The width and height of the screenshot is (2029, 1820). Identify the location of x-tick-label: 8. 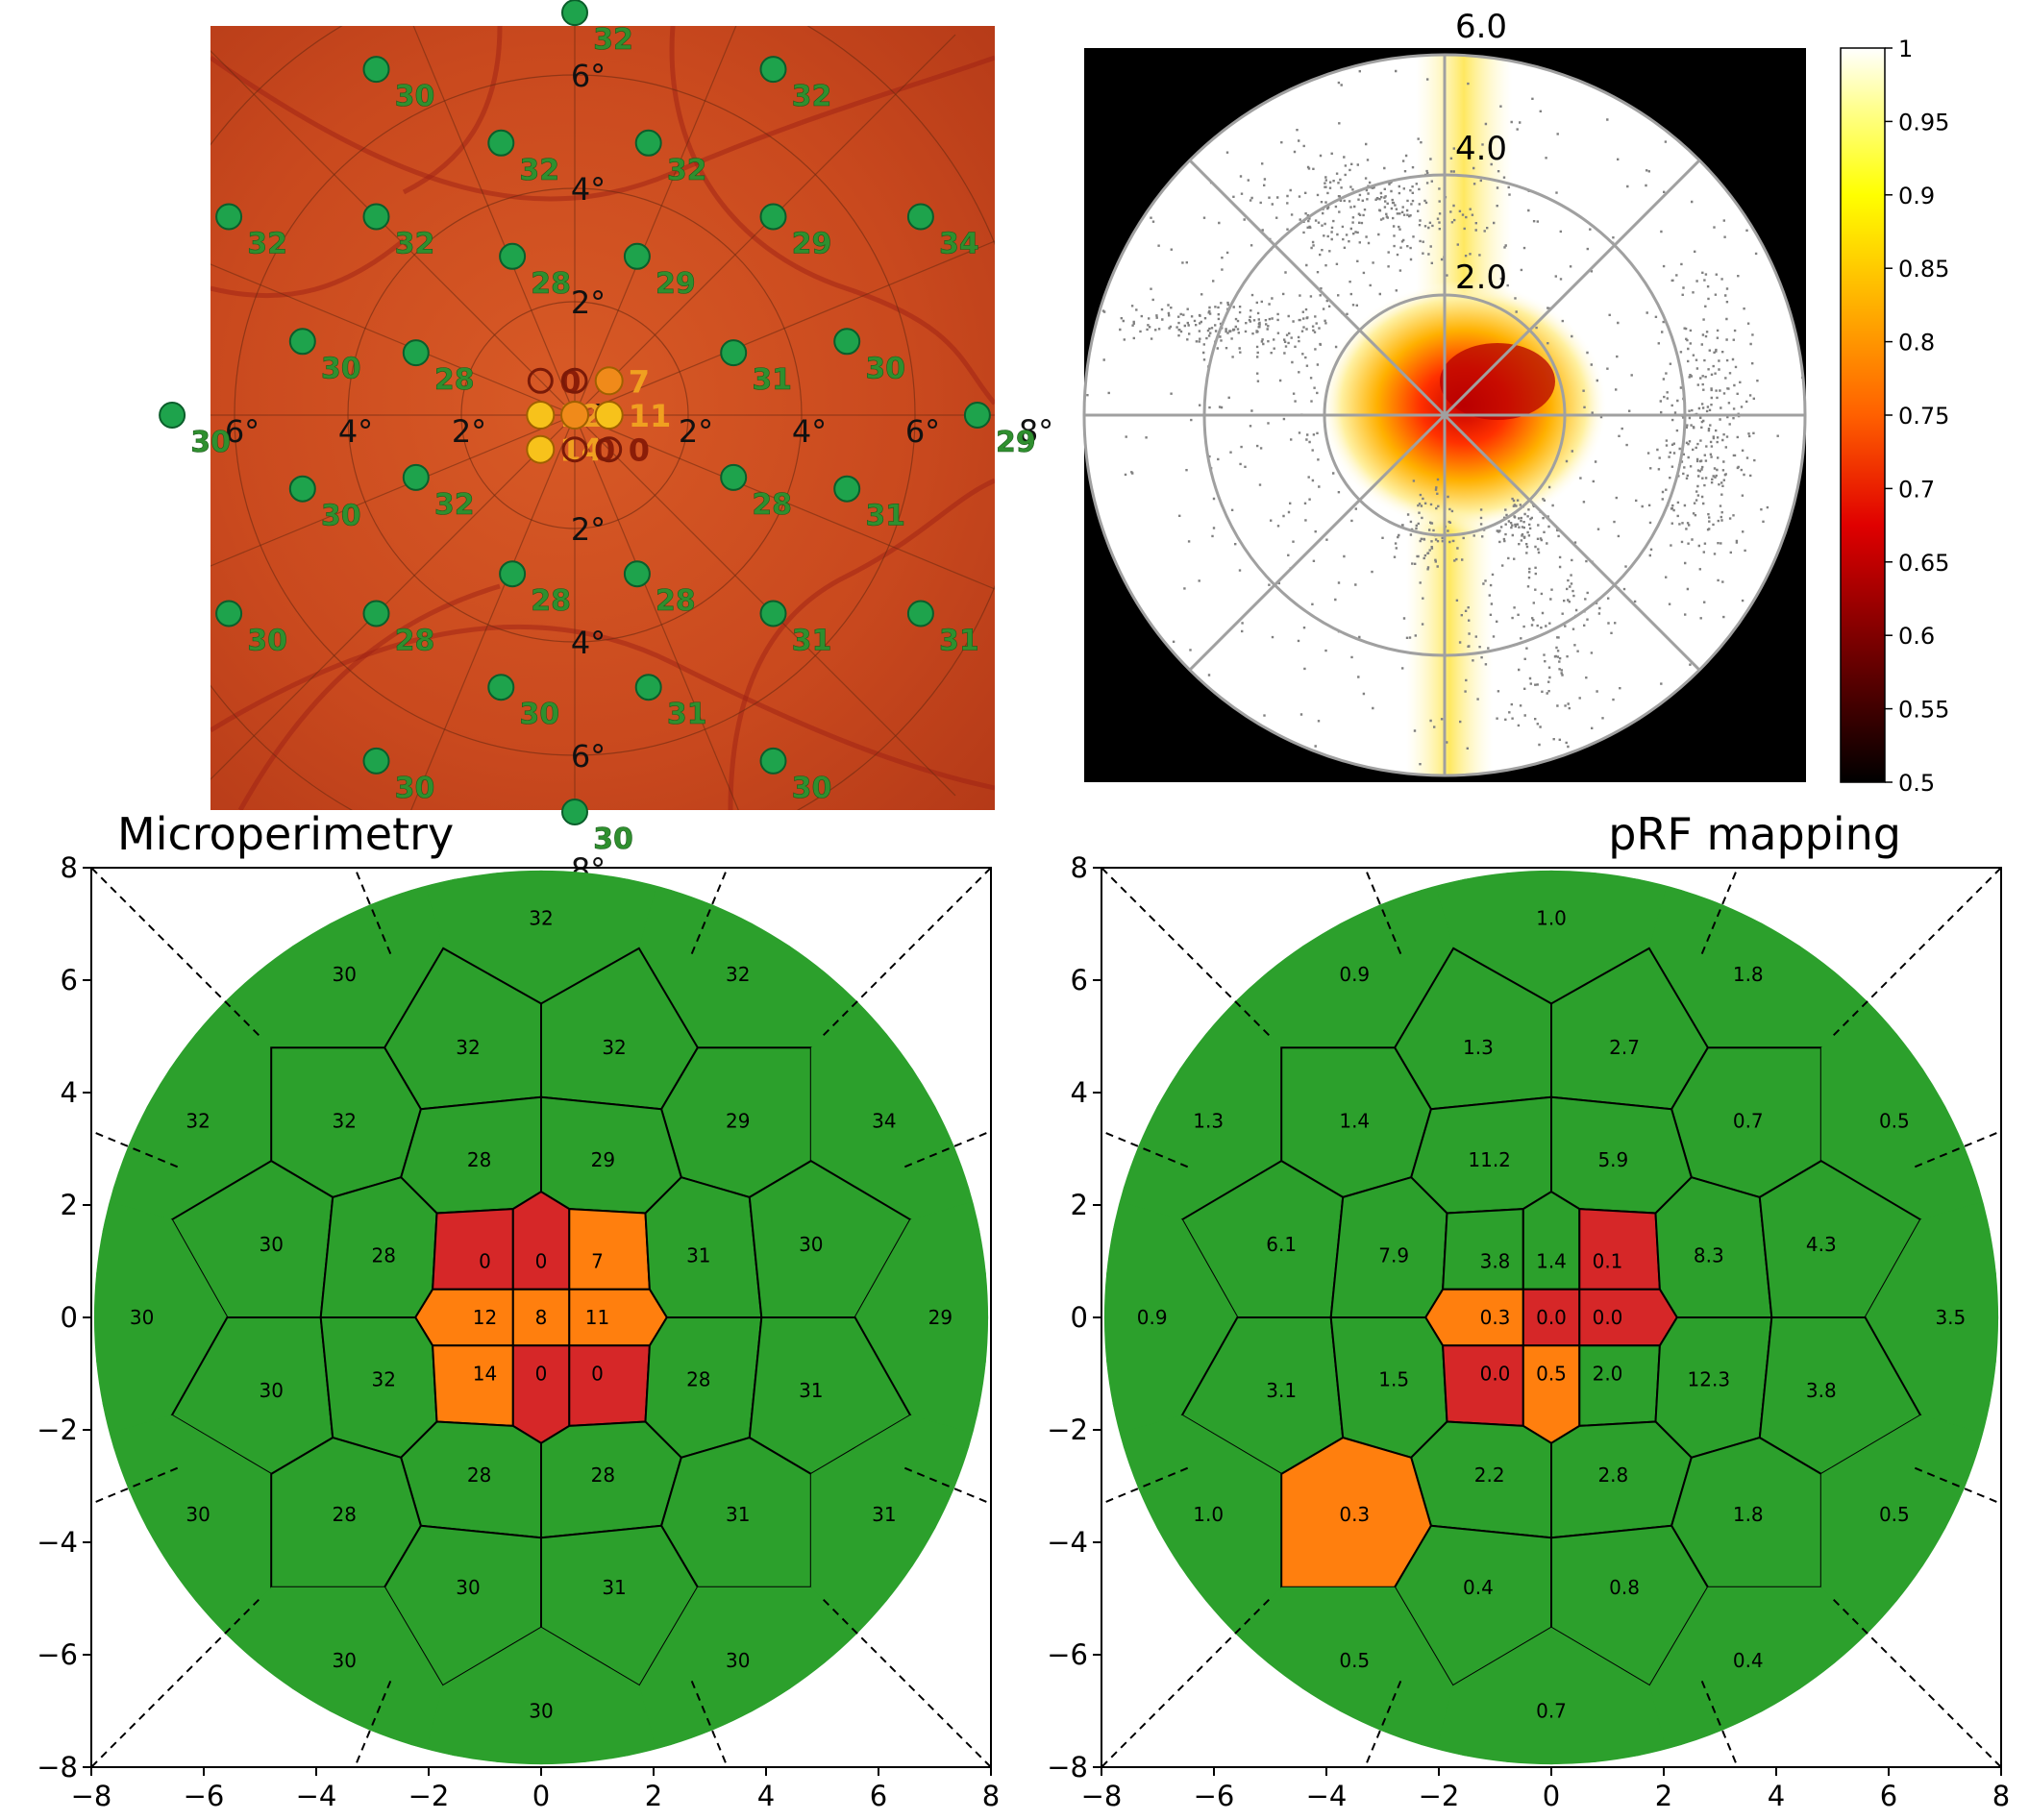
(2001, 1796).